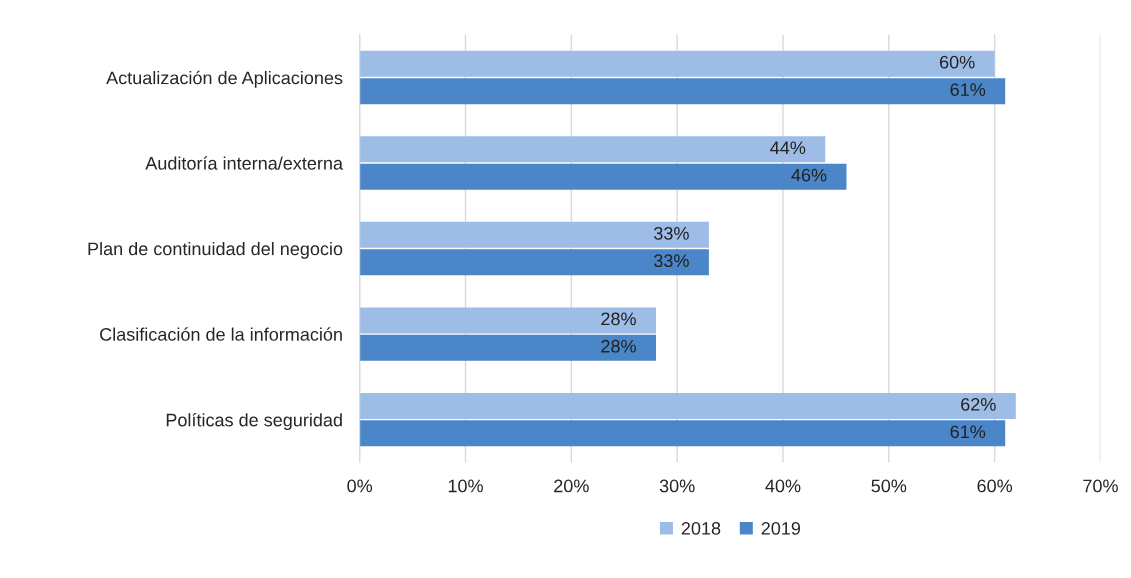 The width and height of the screenshot is (1131, 578). What do you see at coordinates (783, 486) in the screenshot?
I see `x-tick-label: 40%` at bounding box center [783, 486].